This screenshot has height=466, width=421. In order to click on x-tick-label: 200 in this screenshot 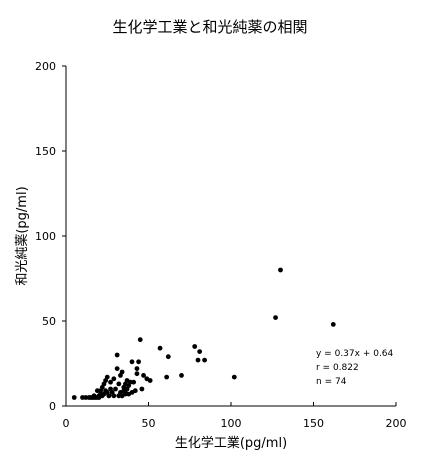, I will do `click(396, 423)`.